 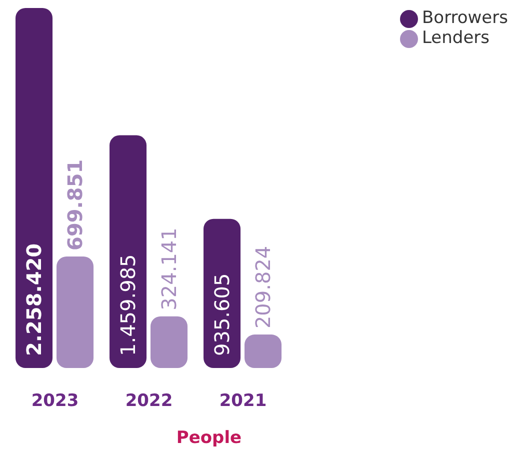 What do you see at coordinates (243, 401) in the screenshot?
I see `x-tick-label: 2021` at bounding box center [243, 401].